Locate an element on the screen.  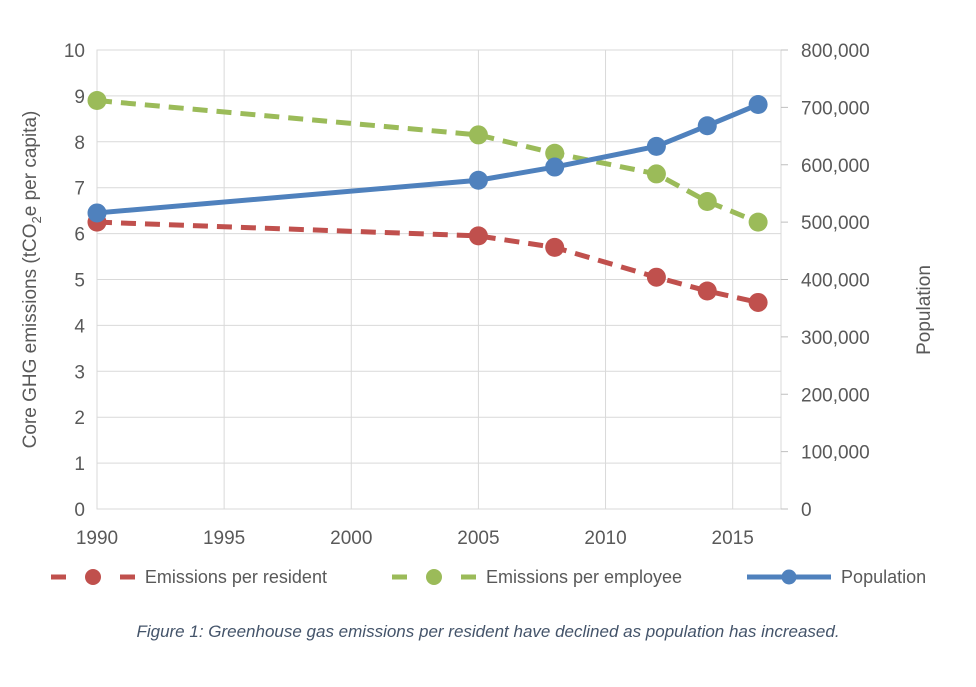
legend-item-emissions-per-resident: Emissions per resident is located at coordinates (188, 577).